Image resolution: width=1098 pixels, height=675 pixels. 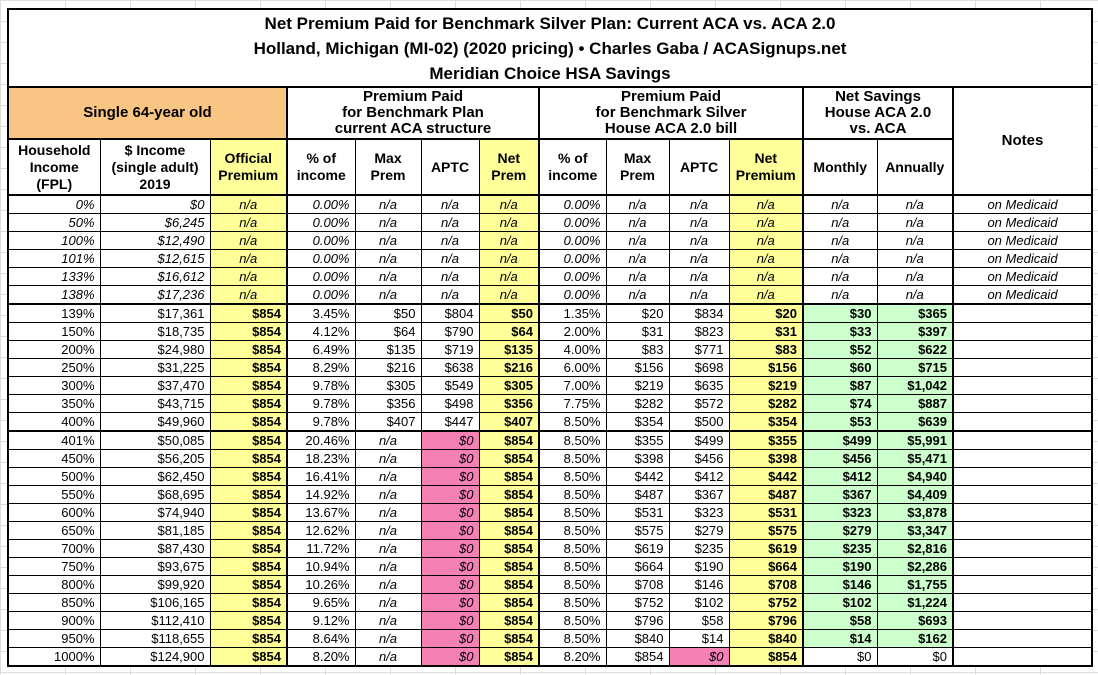 I want to click on cell-max1: $135, so click(x=388, y=349).